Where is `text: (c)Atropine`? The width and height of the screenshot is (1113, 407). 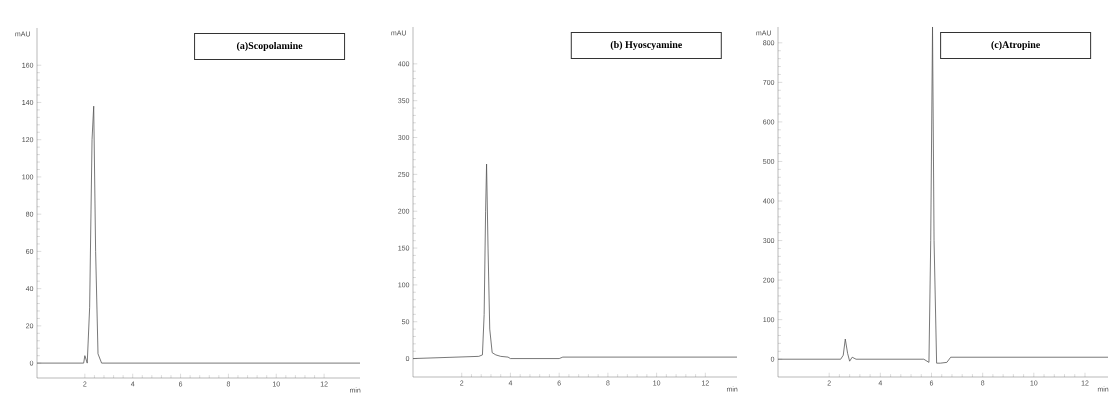
text: (c)Atropine is located at coordinates (1015, 45).